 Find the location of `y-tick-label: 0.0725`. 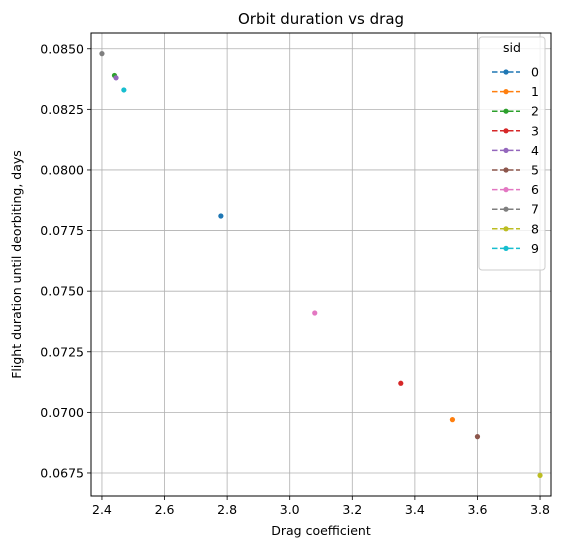

y-tick-label: 0.0725 is located at coordinates (62, 351).